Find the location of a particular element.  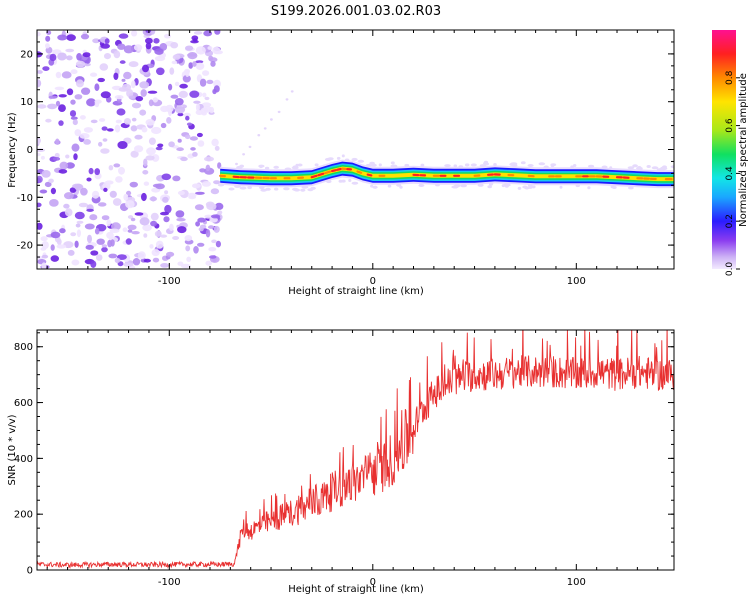

snr-x-tick-label: 0 is located at coordinates (373, 582).